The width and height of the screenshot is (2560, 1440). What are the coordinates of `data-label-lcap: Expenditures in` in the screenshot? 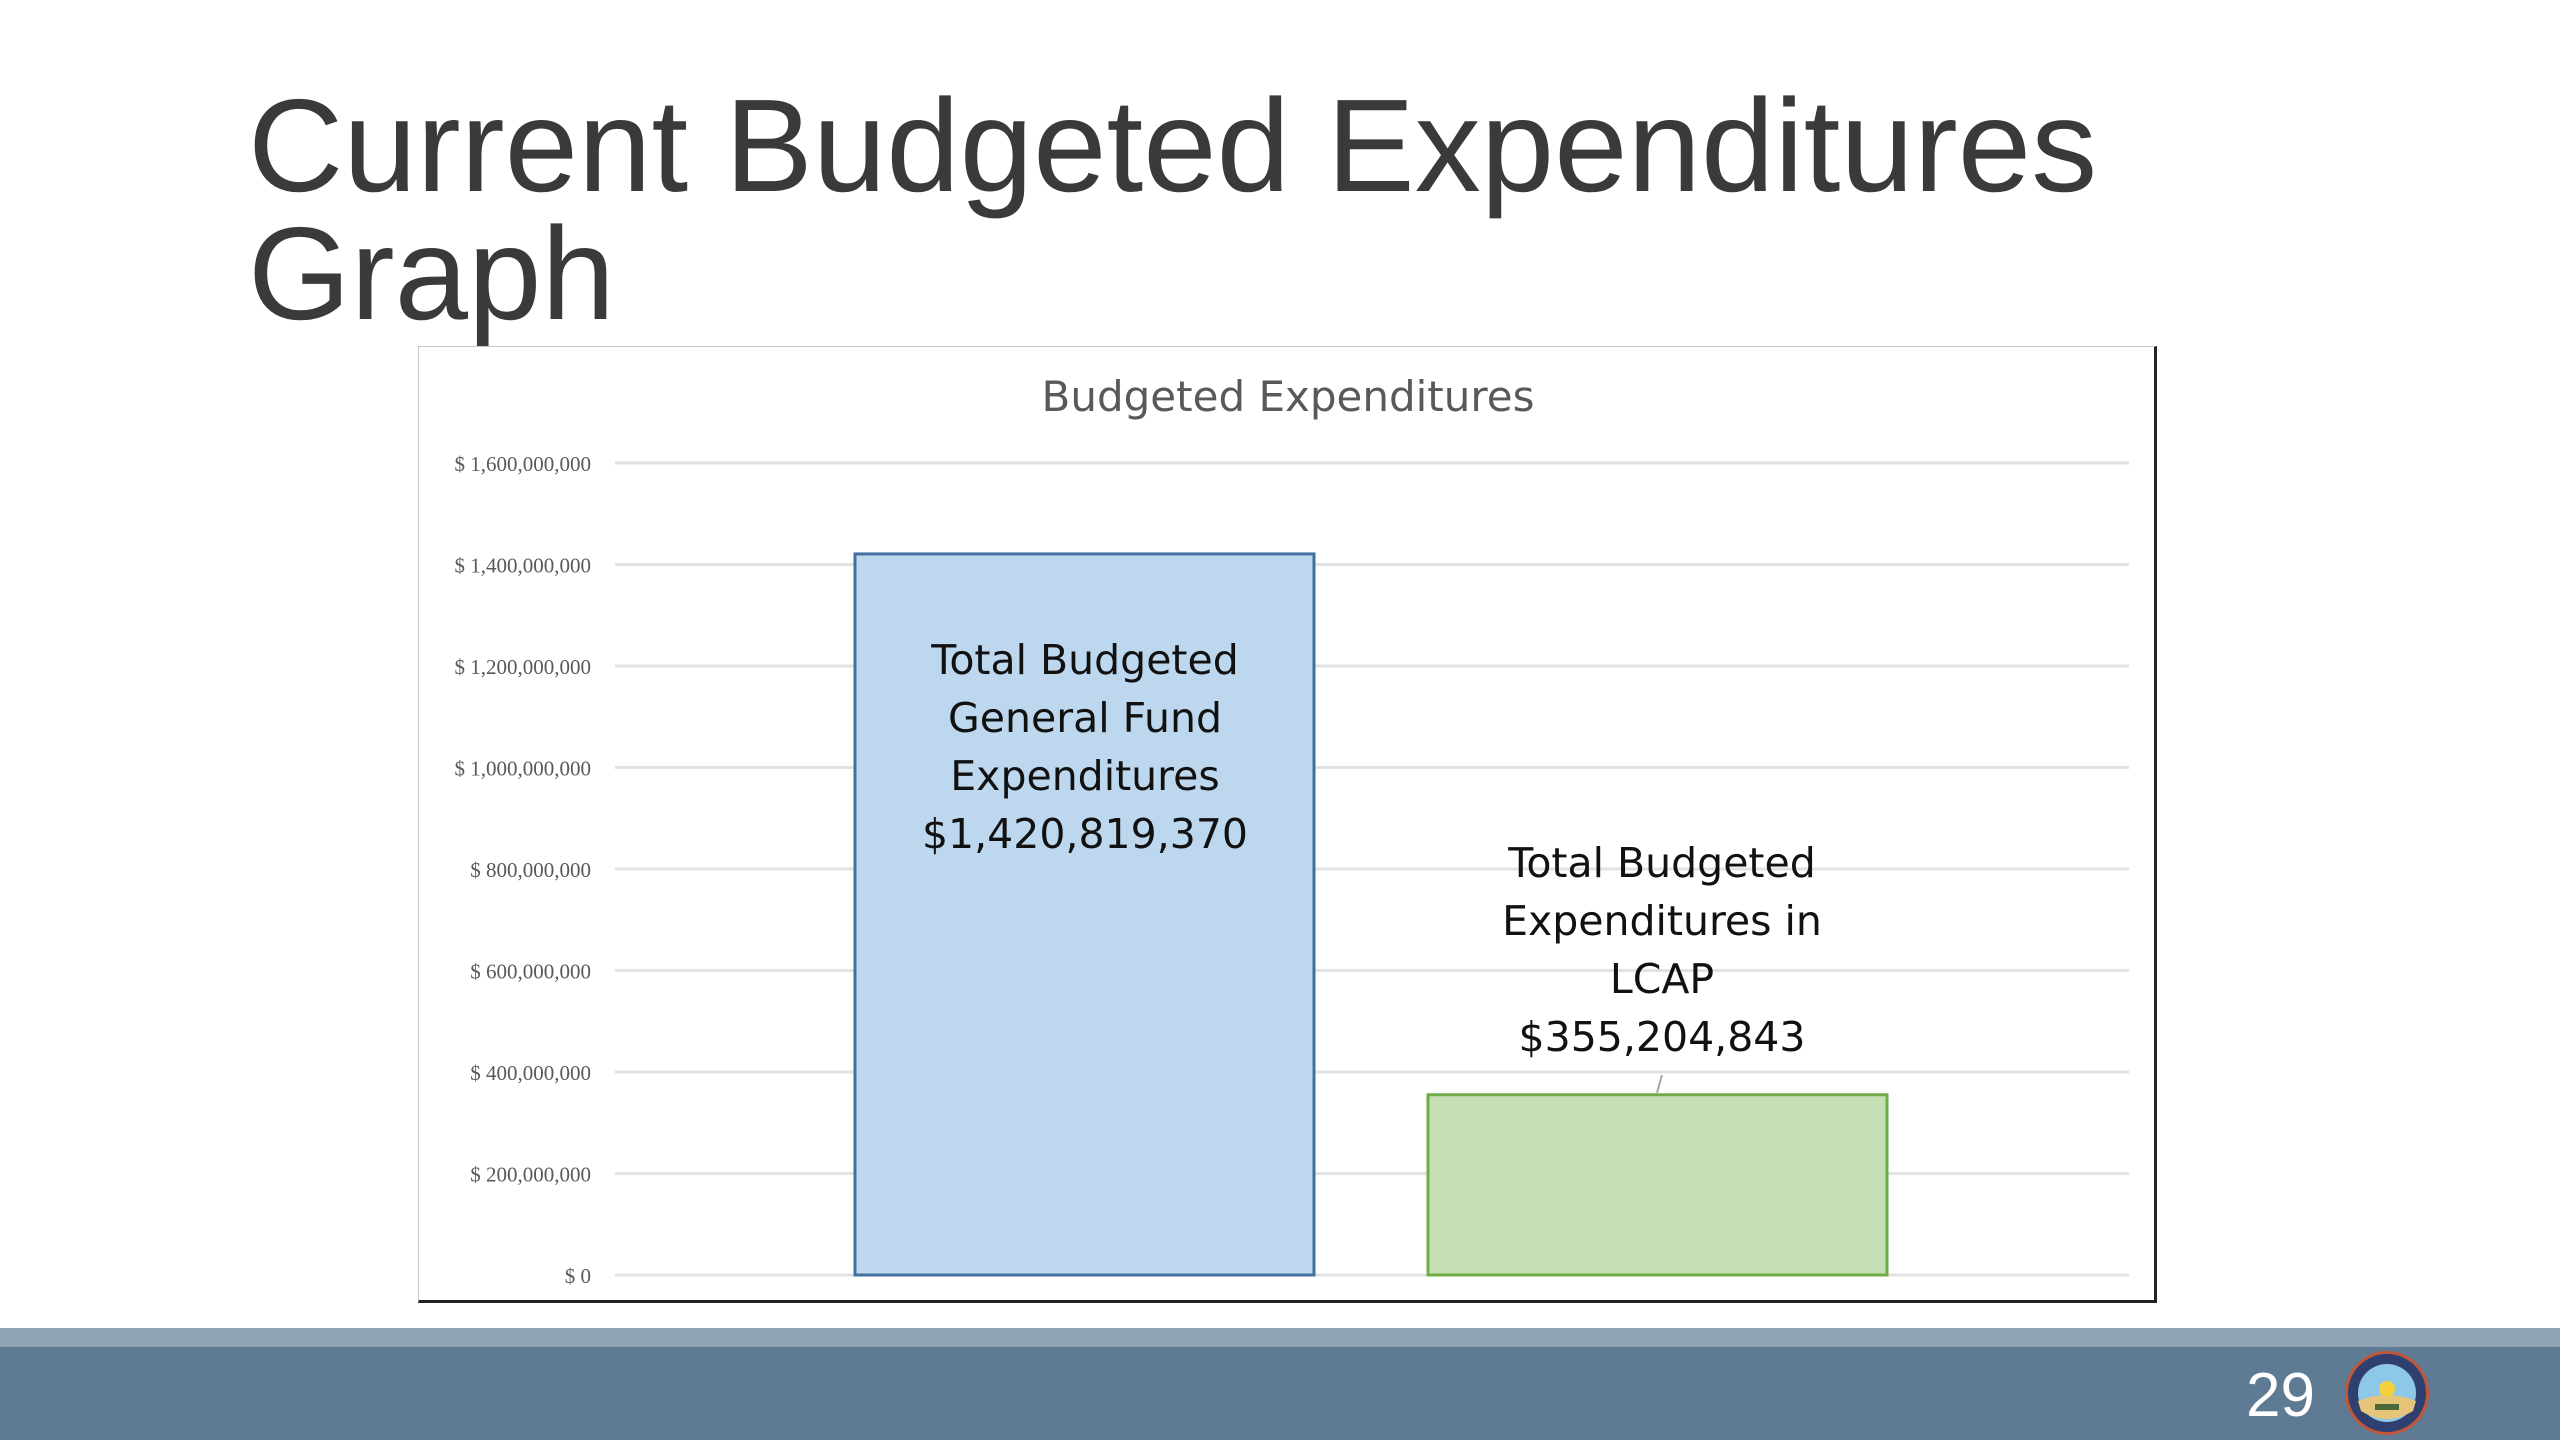 It's located at (1662, 921).